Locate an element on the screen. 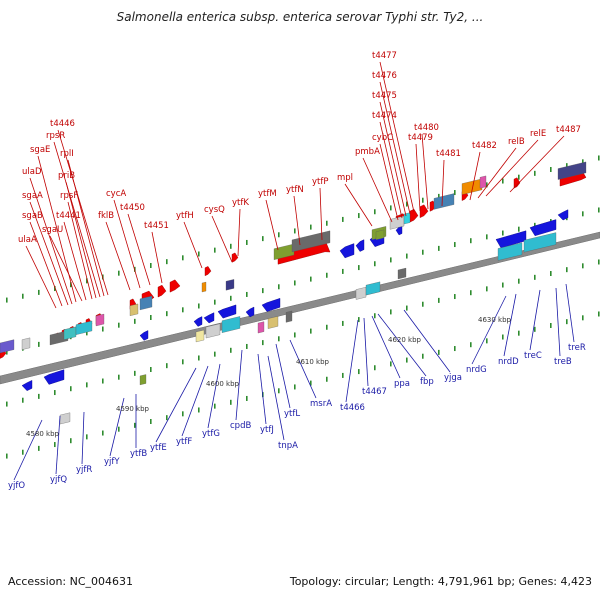 The height and width of the screenshot is (600, 600). gene-label-t4476: t4476 is located at coordinates (384, 76).